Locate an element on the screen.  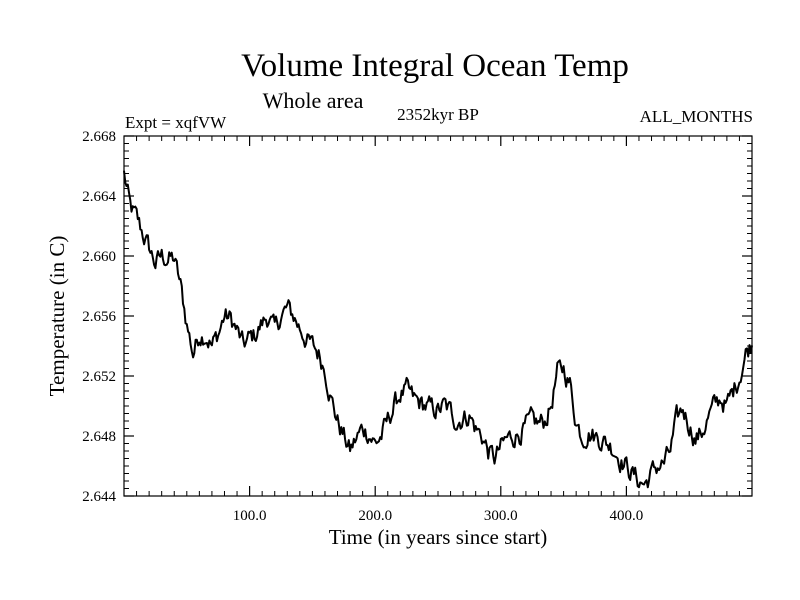
x-axis-label: Time (in years since start) is located at coordinates (438, 537).